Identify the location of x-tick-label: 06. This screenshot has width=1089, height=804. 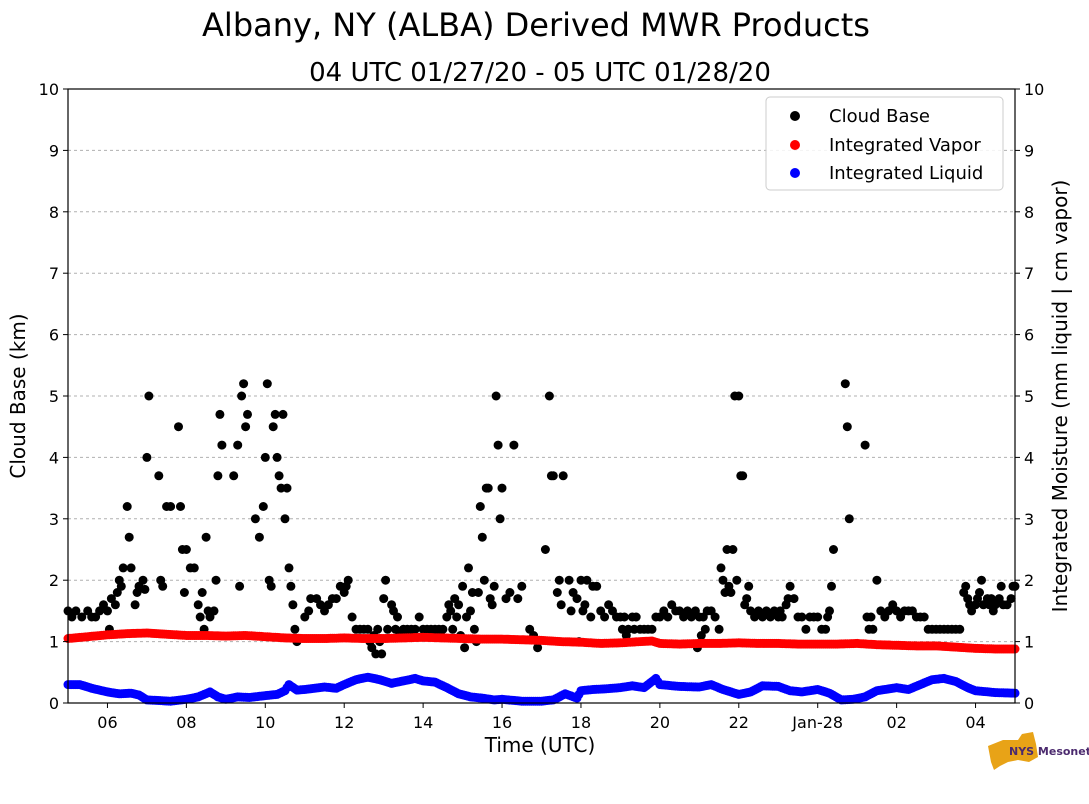
(107, 722).